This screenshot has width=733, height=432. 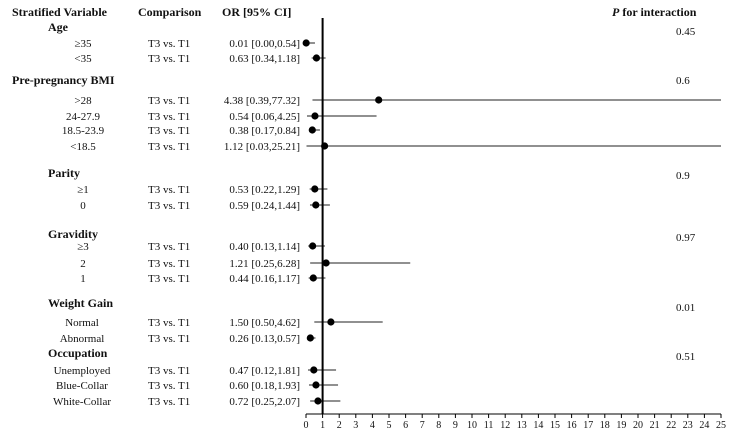 What do you see at coordinates (83, 147) in the screenshot?
I see `row-label: <18.5` at bounding box center [83, 147].